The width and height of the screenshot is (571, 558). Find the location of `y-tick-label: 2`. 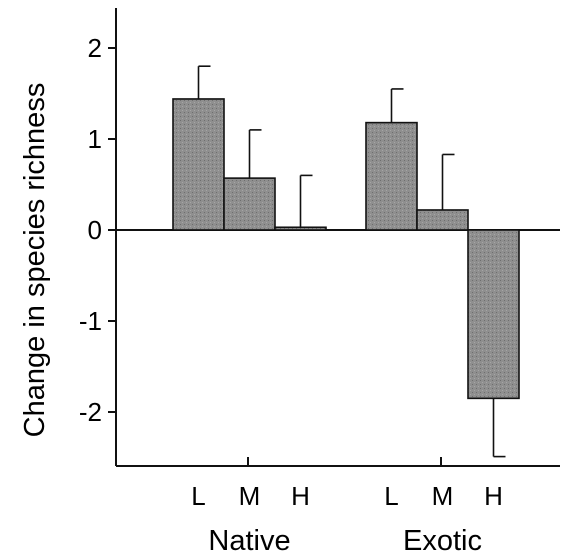

y-tick-label: 2 is located at coordinates (95, 48).